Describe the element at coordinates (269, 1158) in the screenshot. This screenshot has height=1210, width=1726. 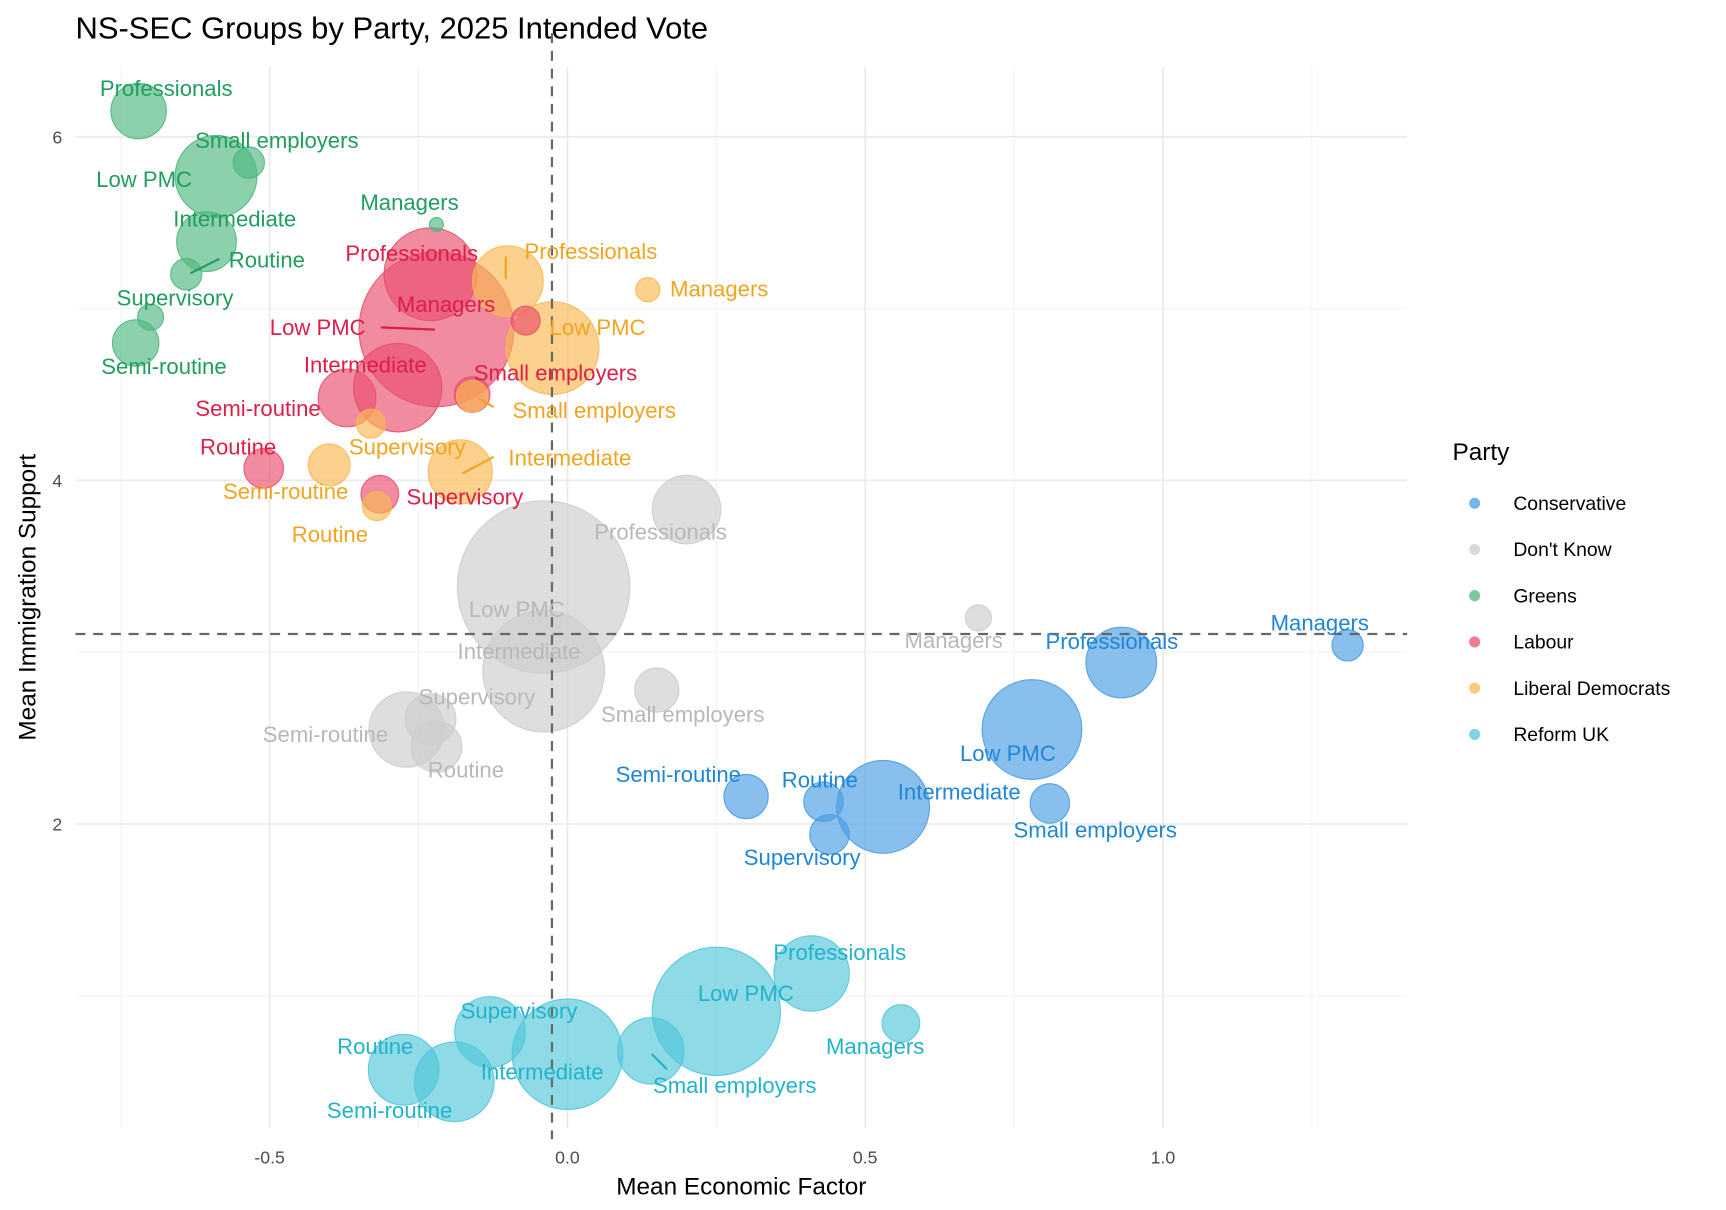
I see `x-tick-label: -0.5` at that location.